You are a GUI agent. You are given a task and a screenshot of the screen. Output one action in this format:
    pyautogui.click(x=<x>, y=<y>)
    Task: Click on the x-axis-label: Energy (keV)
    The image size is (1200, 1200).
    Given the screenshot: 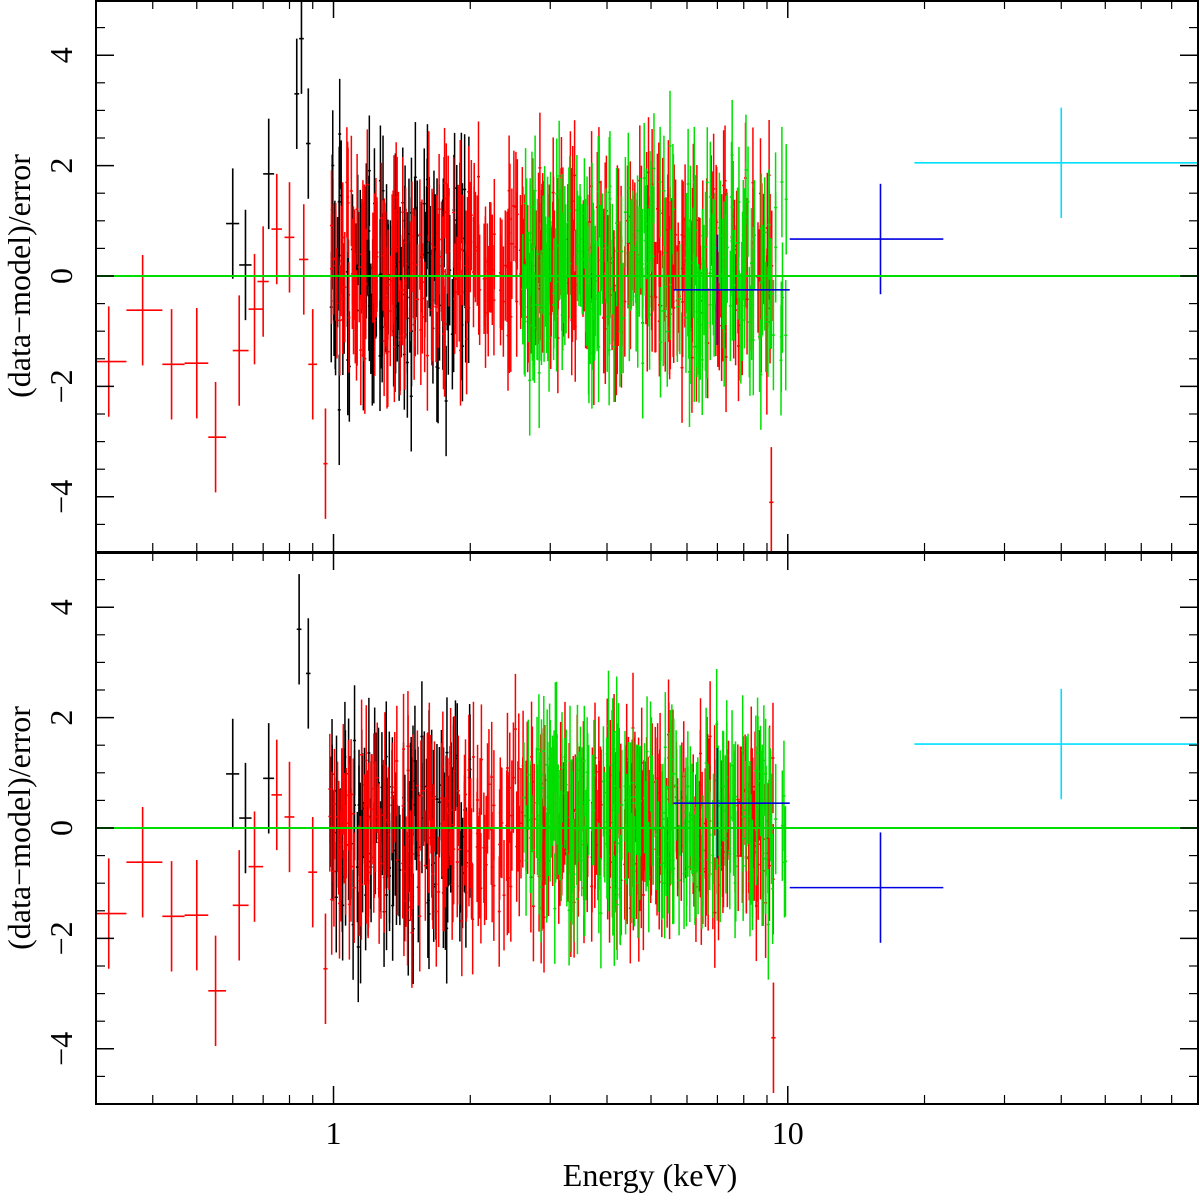 What is the action you would take?
    pyautogui.click(x=650, y=1175)
    